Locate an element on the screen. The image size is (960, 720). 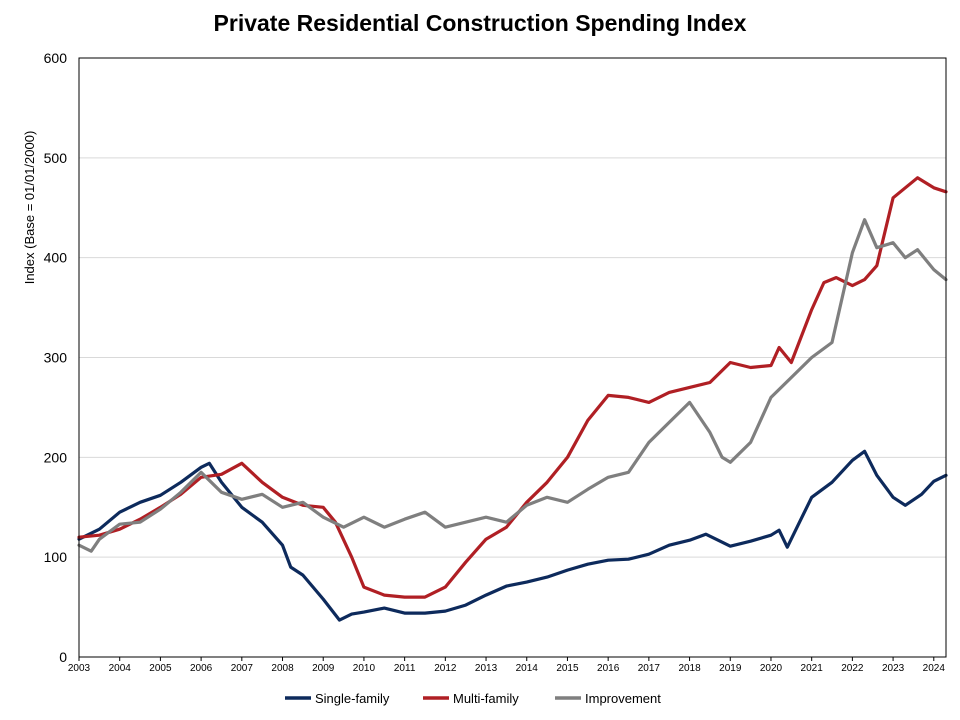
legend: Single-family Multi-family Improvement is located at coordinates (473, 698).